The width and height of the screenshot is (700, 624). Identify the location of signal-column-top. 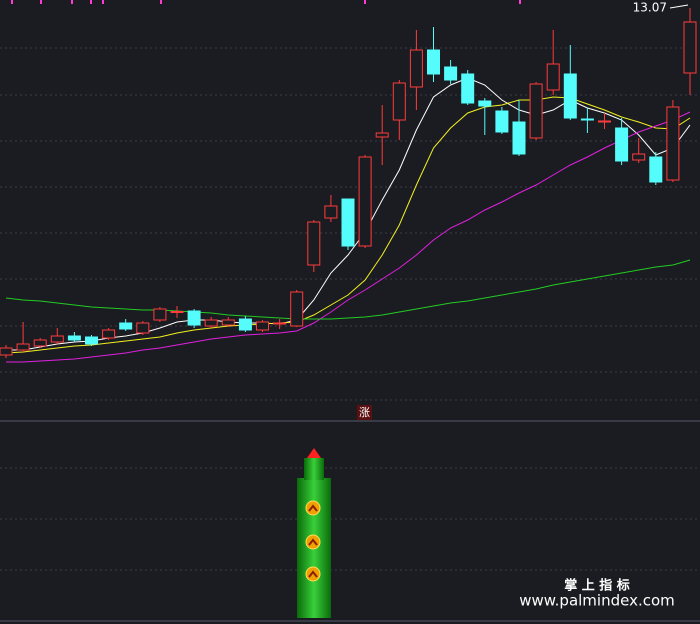
(314, 469).